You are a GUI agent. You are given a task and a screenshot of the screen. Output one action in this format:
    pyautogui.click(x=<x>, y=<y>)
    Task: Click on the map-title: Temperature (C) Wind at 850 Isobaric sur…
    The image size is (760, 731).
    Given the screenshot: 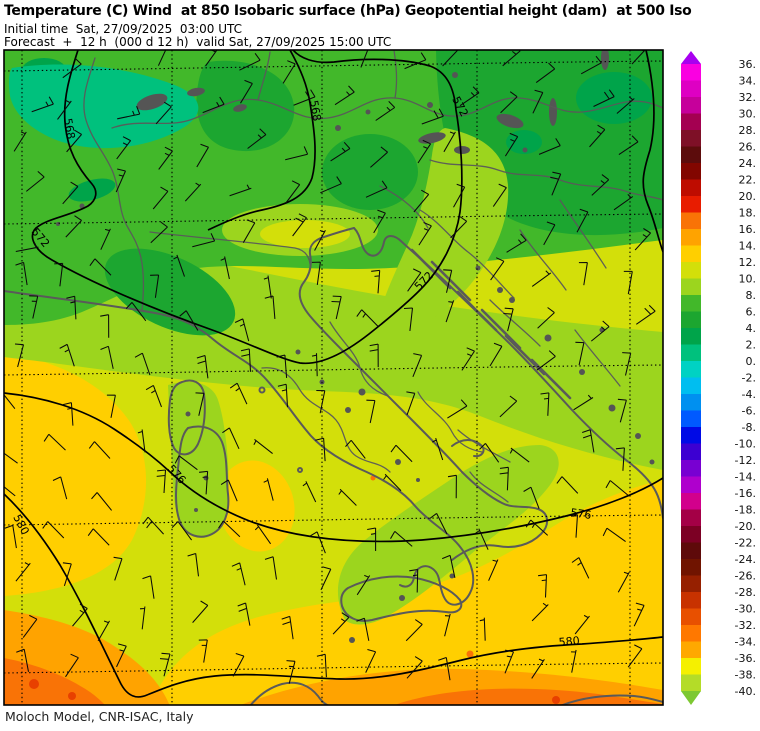 What is the action you would take?
    pyautogui.click(x=348, y=11)
    